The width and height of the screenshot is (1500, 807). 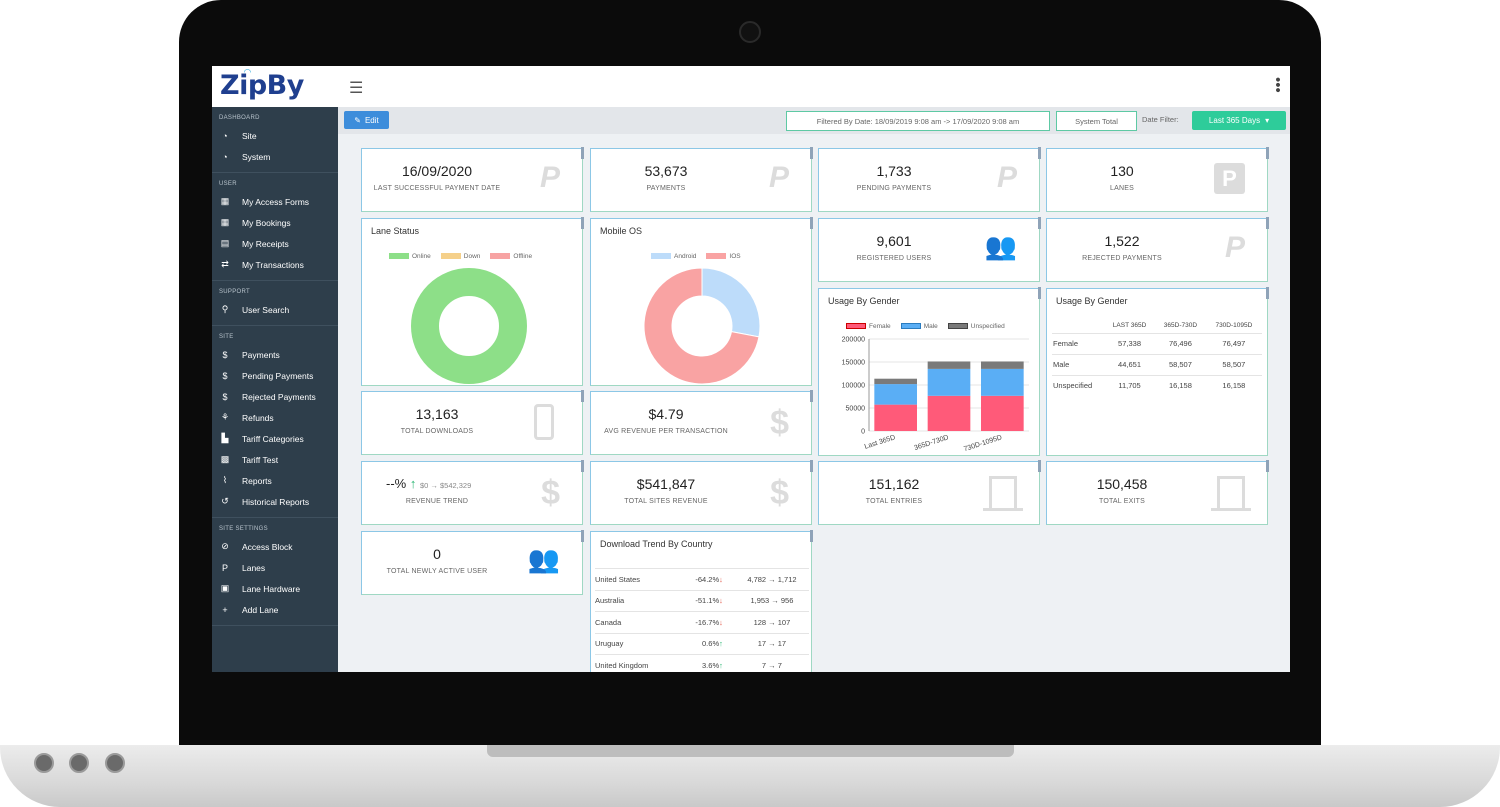 What do you see at coordinates (247, 73) in the screenshot?
I see `wifi-icon: ◠` at bounding box center [247, 73].